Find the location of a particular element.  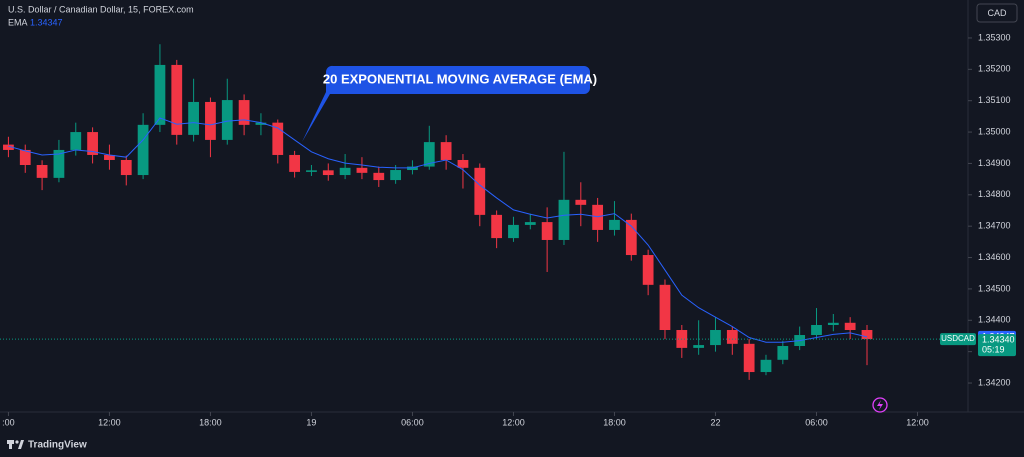

alert-bolt is located at coordinates (880, 405).